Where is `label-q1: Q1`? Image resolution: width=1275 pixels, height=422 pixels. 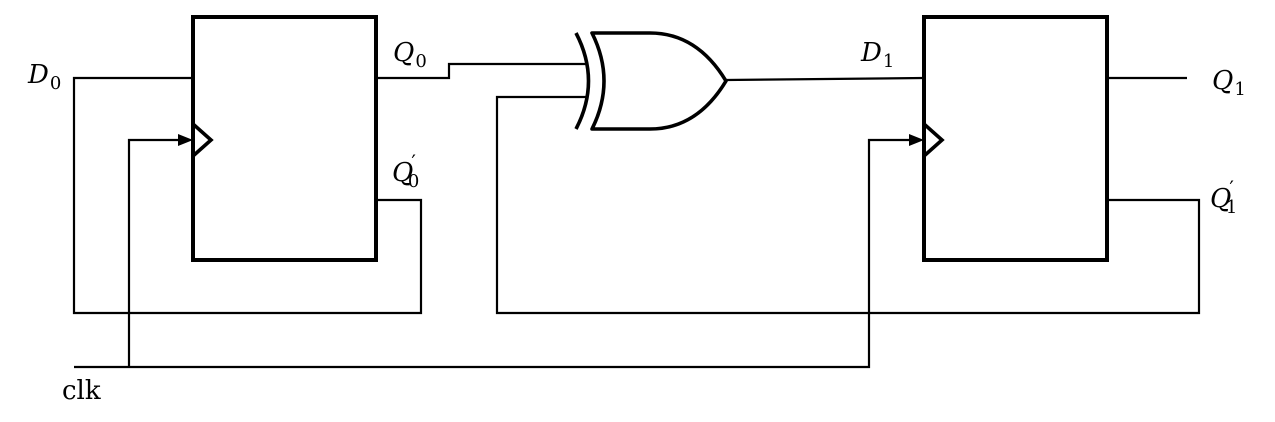
label-q1: Q1 is located at coordinates (1229, 83).